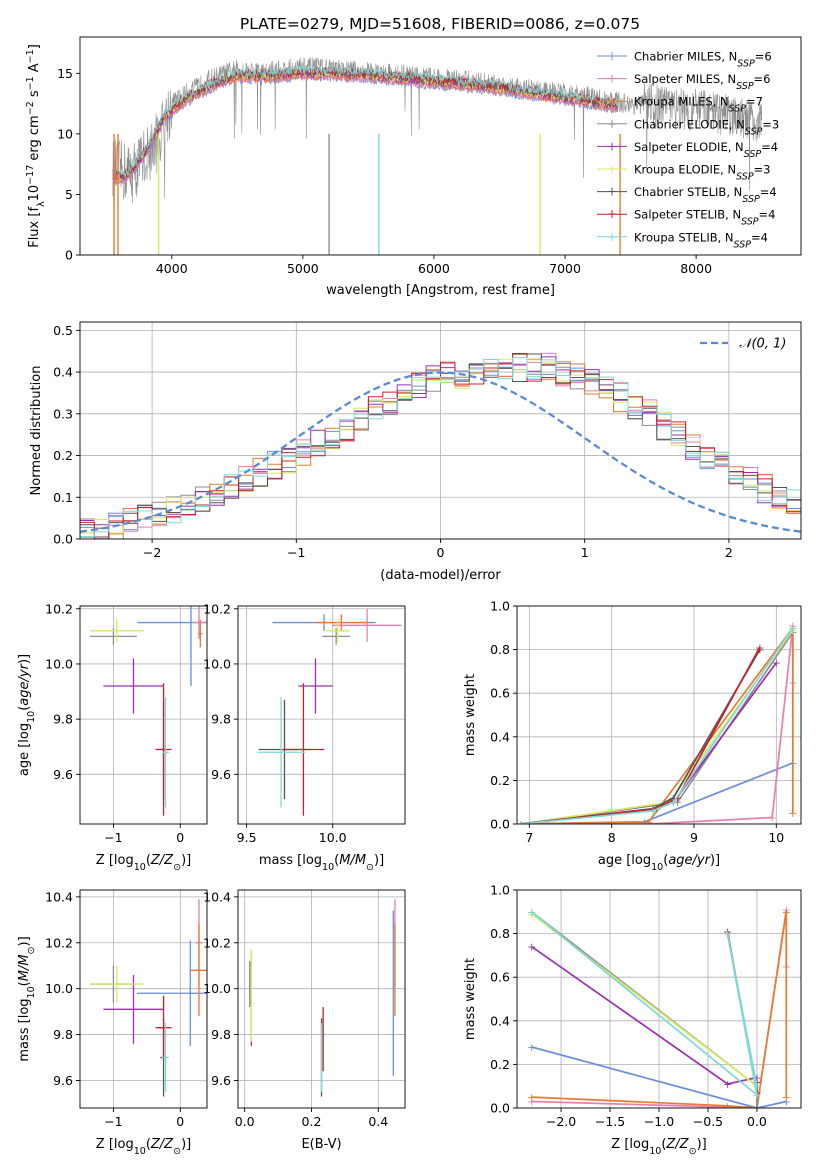  What do you see at coordinates (729, 552) in the screenshot?
I see `x-tick-label: 2` at bounding box center [729, 552].